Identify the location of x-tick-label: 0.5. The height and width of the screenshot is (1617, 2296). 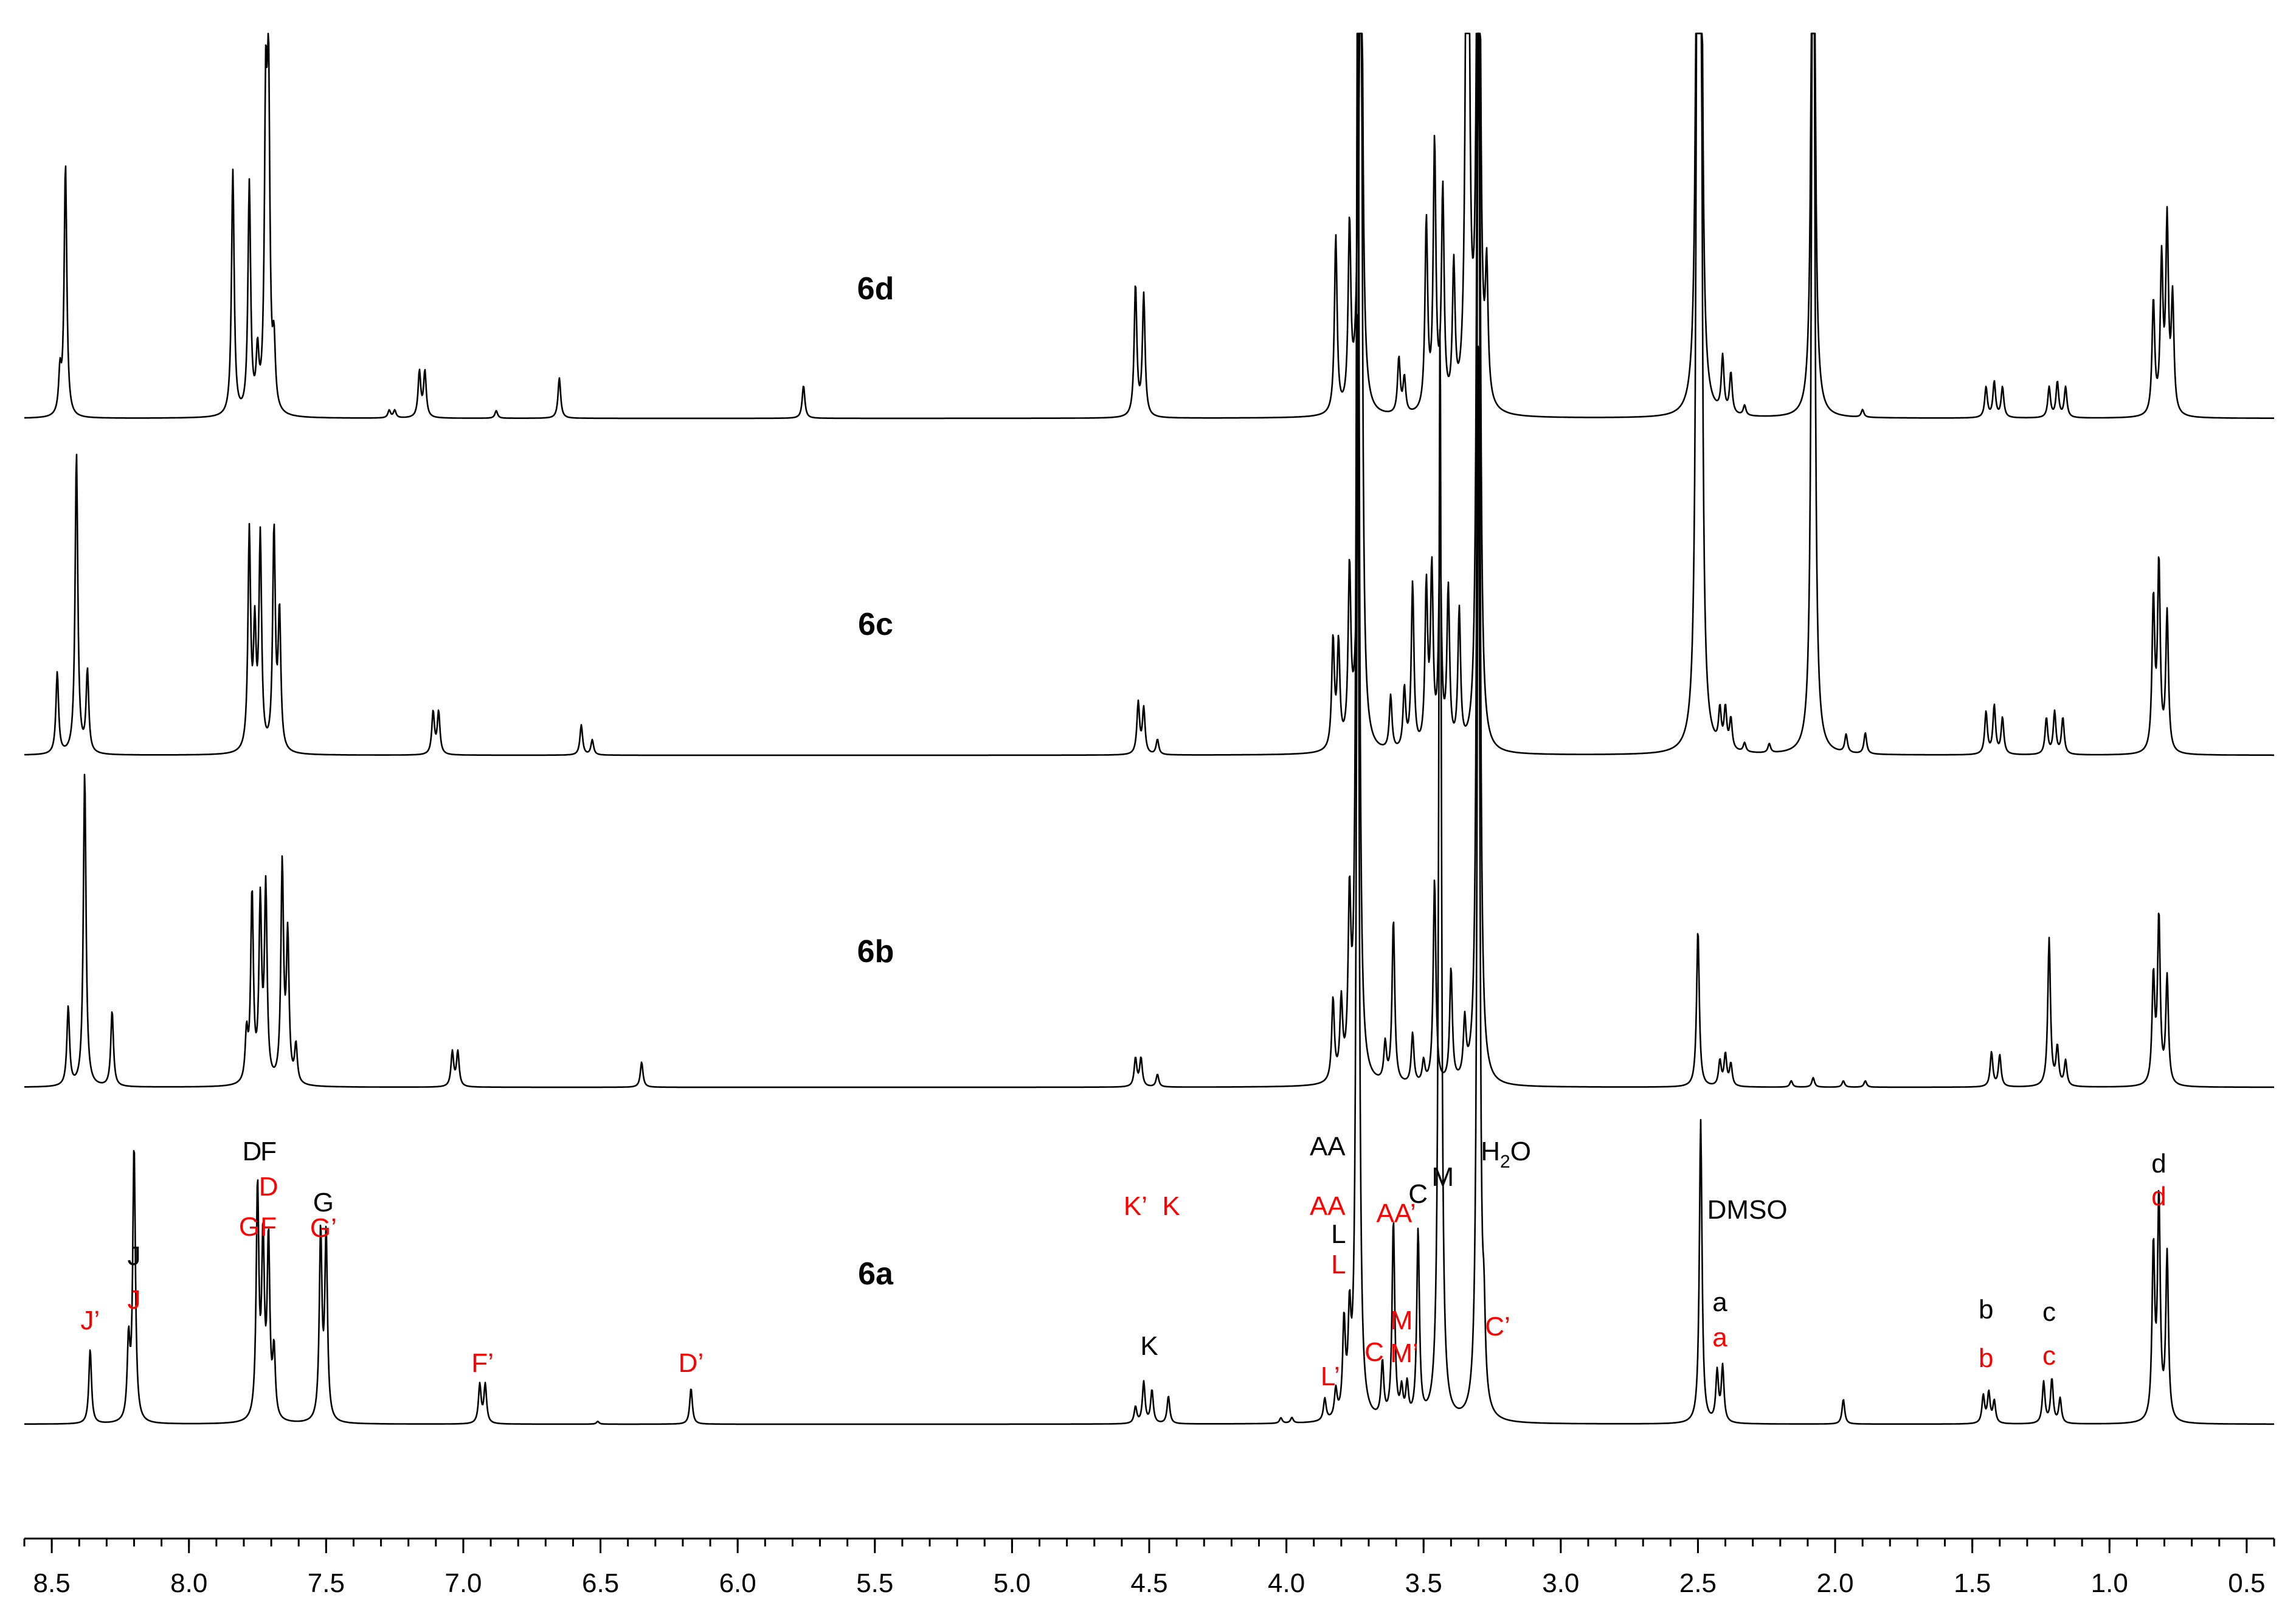
(2247, 1583).